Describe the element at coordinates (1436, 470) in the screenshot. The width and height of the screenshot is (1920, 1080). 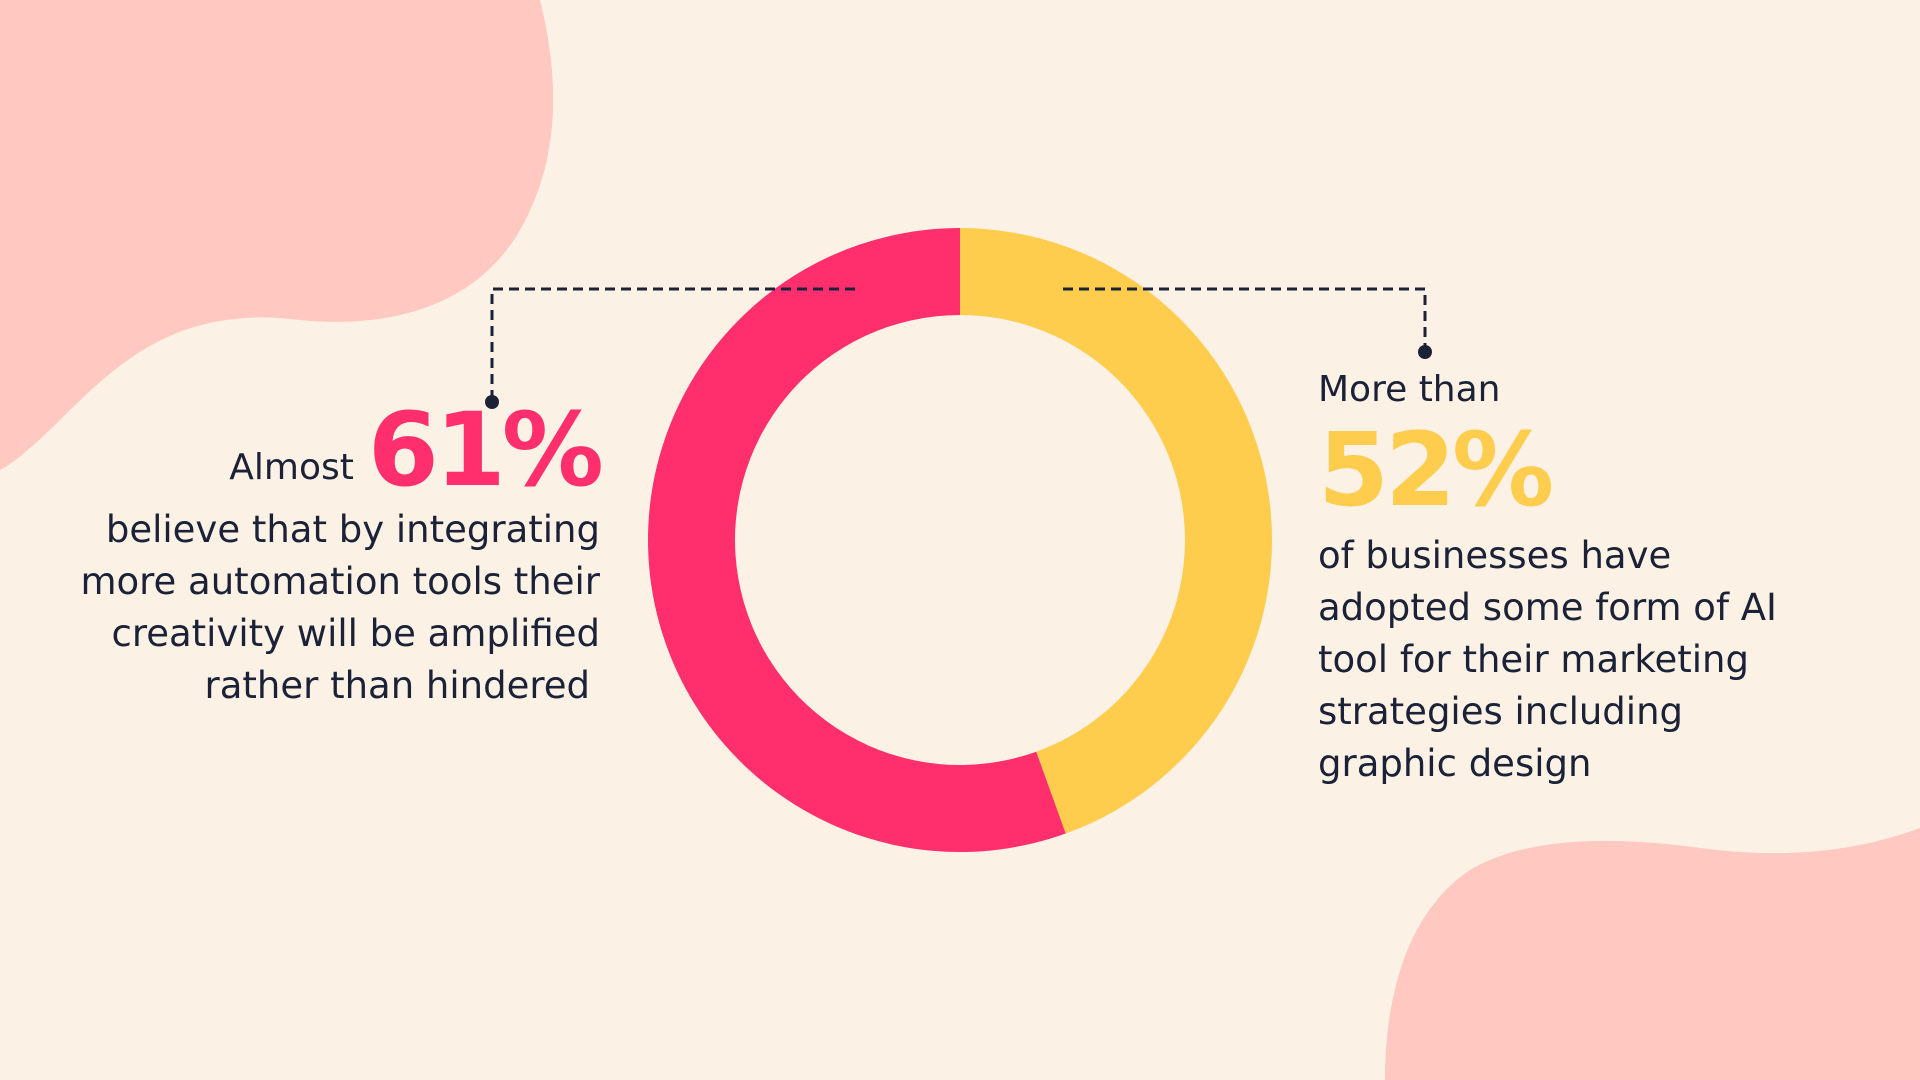
I see `right-stat-value: 52%` at that location.